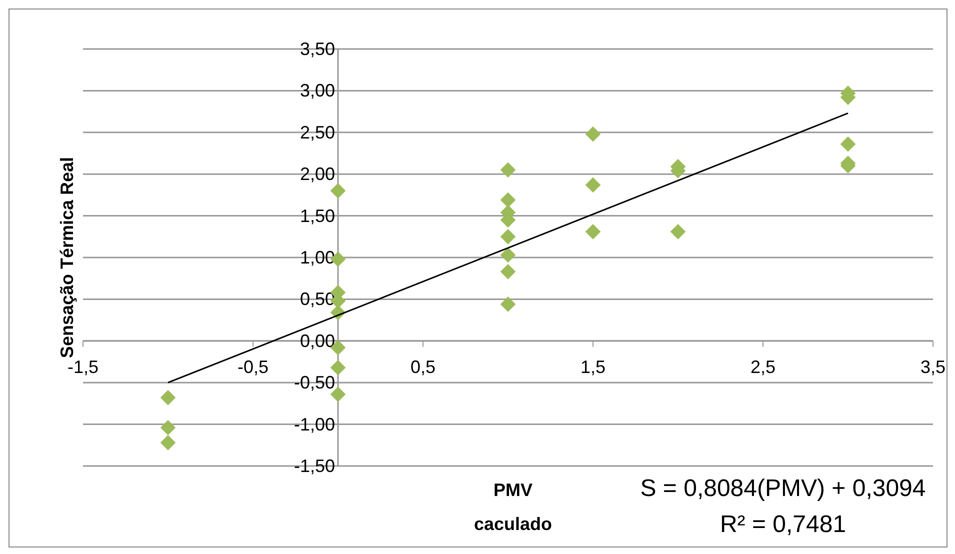 The width and height of the screenshot is (955, 554). Describe the element at coordinates (593, 366) in the screenshot. I see `x-tick-label: 1,5` at that location.